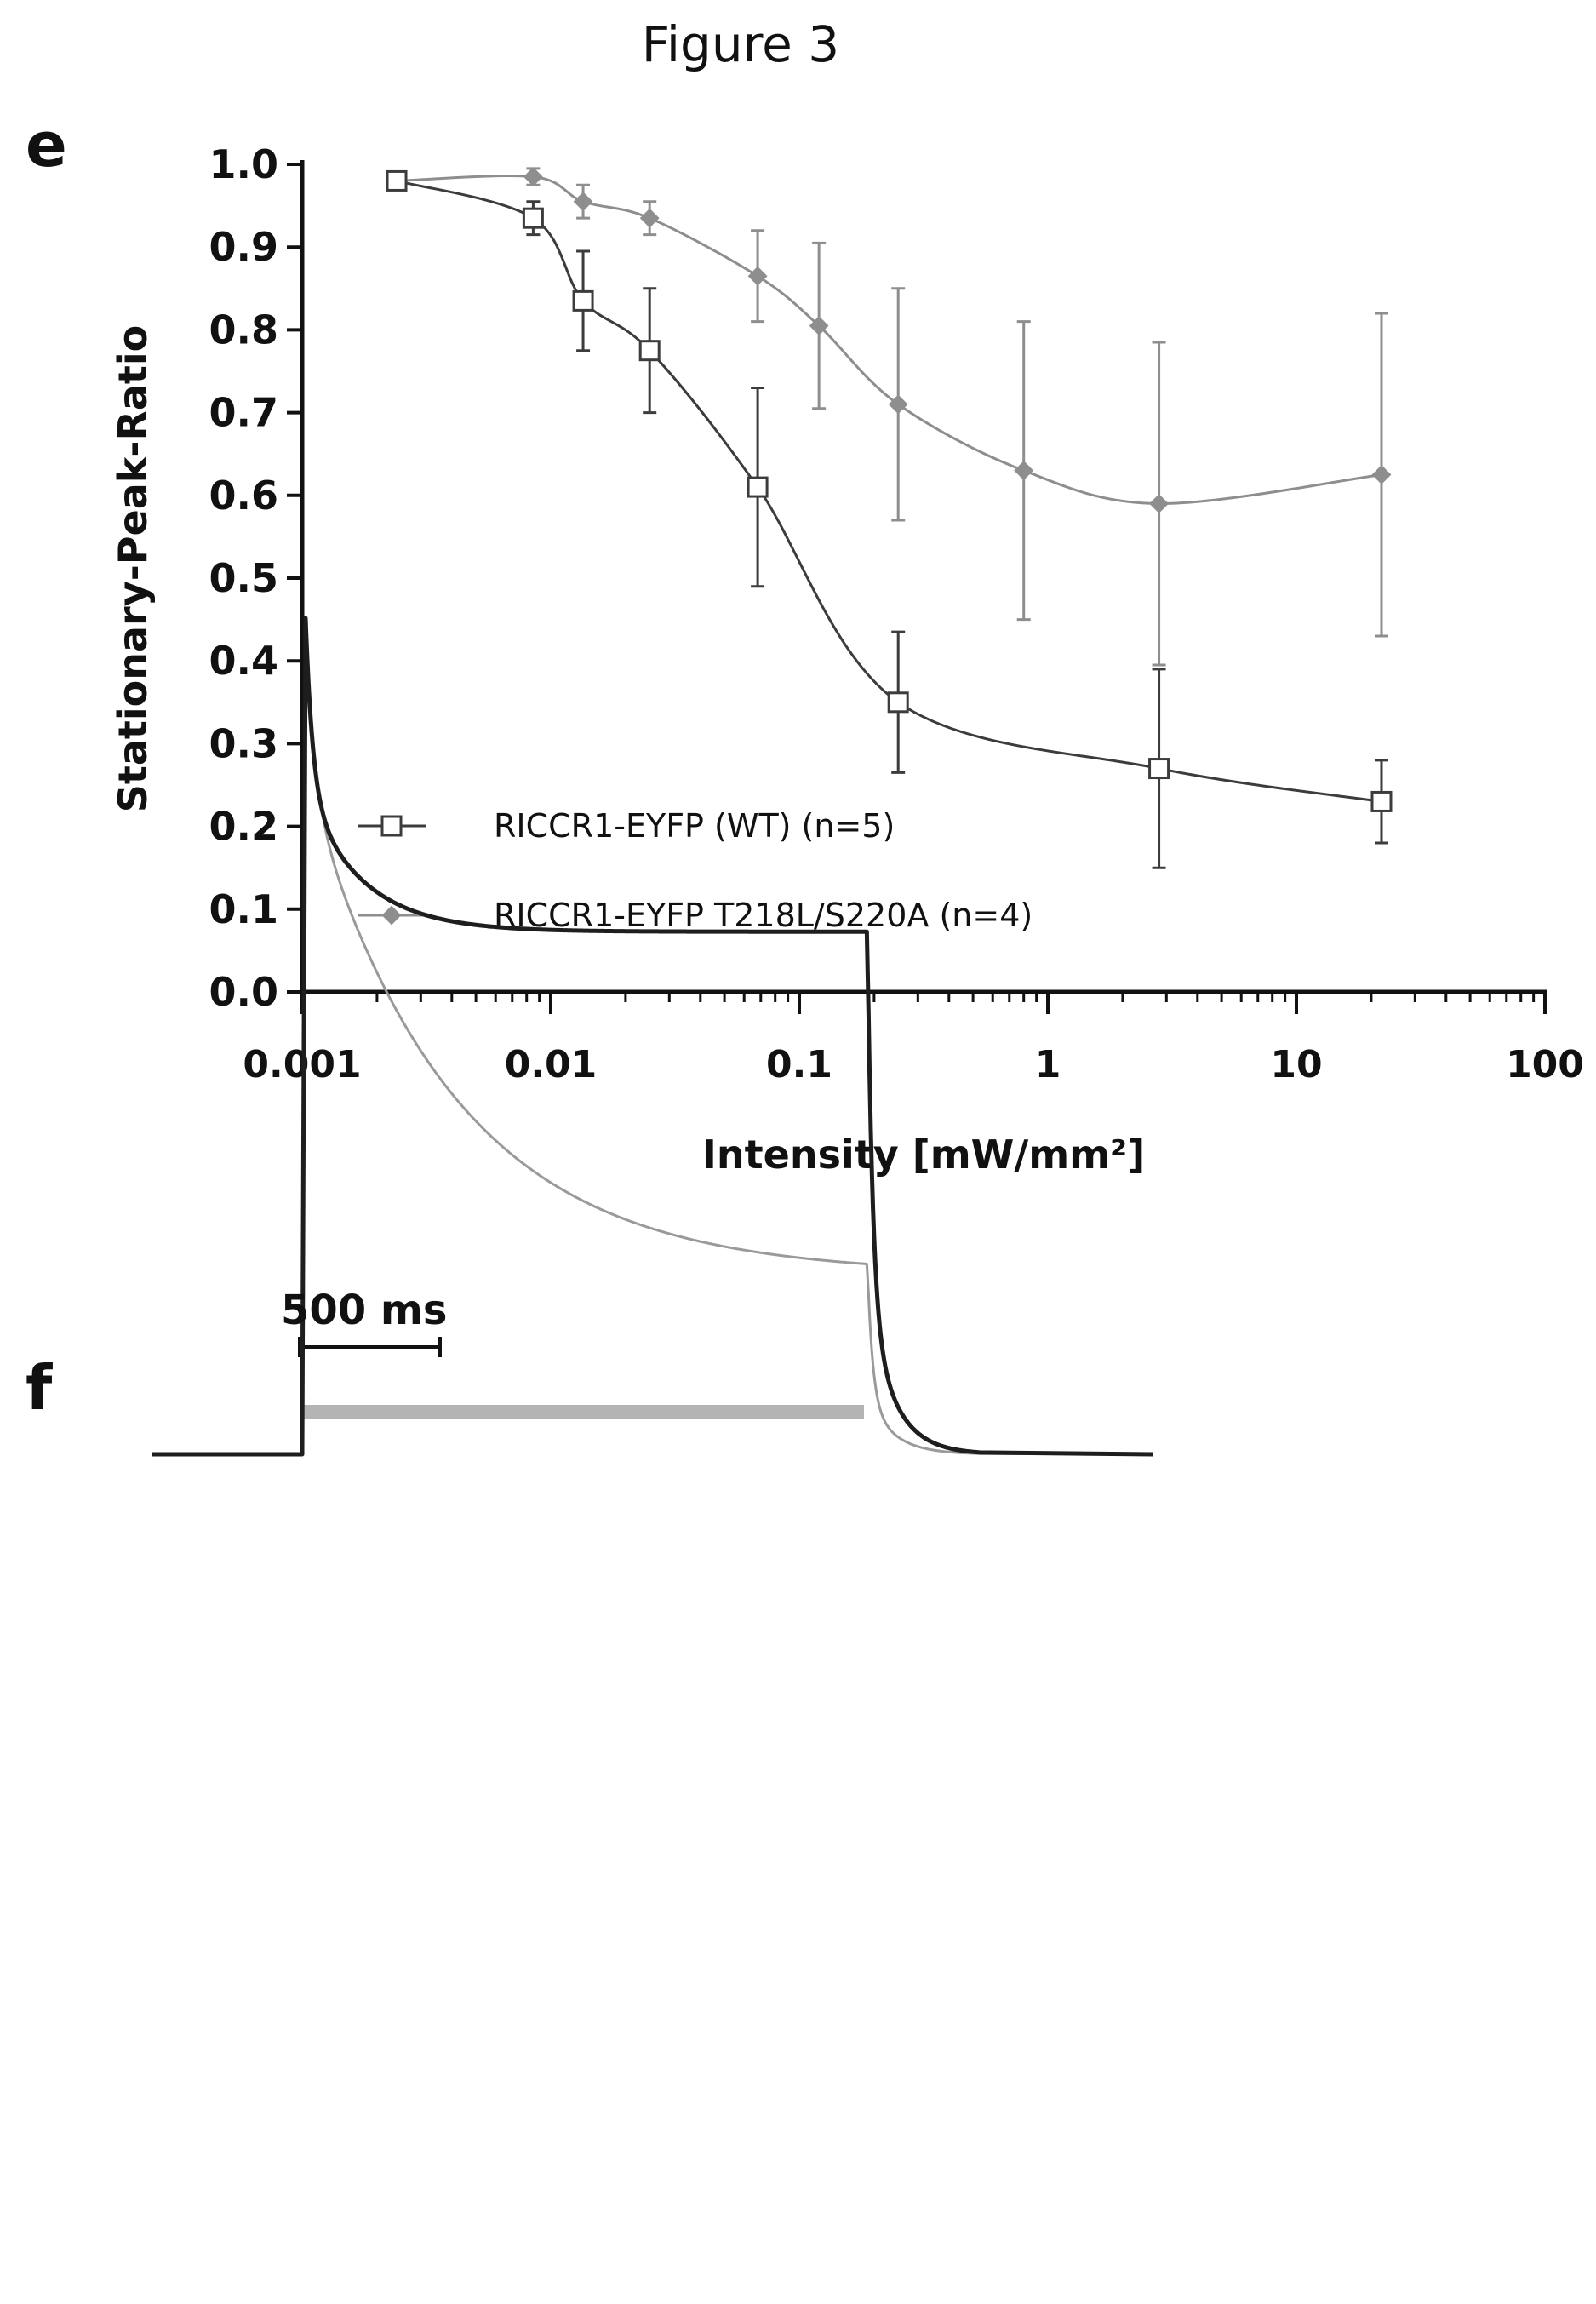 The width and height of the screenshot is (1596, 2304). I want to click on x-tick-label: 1, so click(1048, 1064).